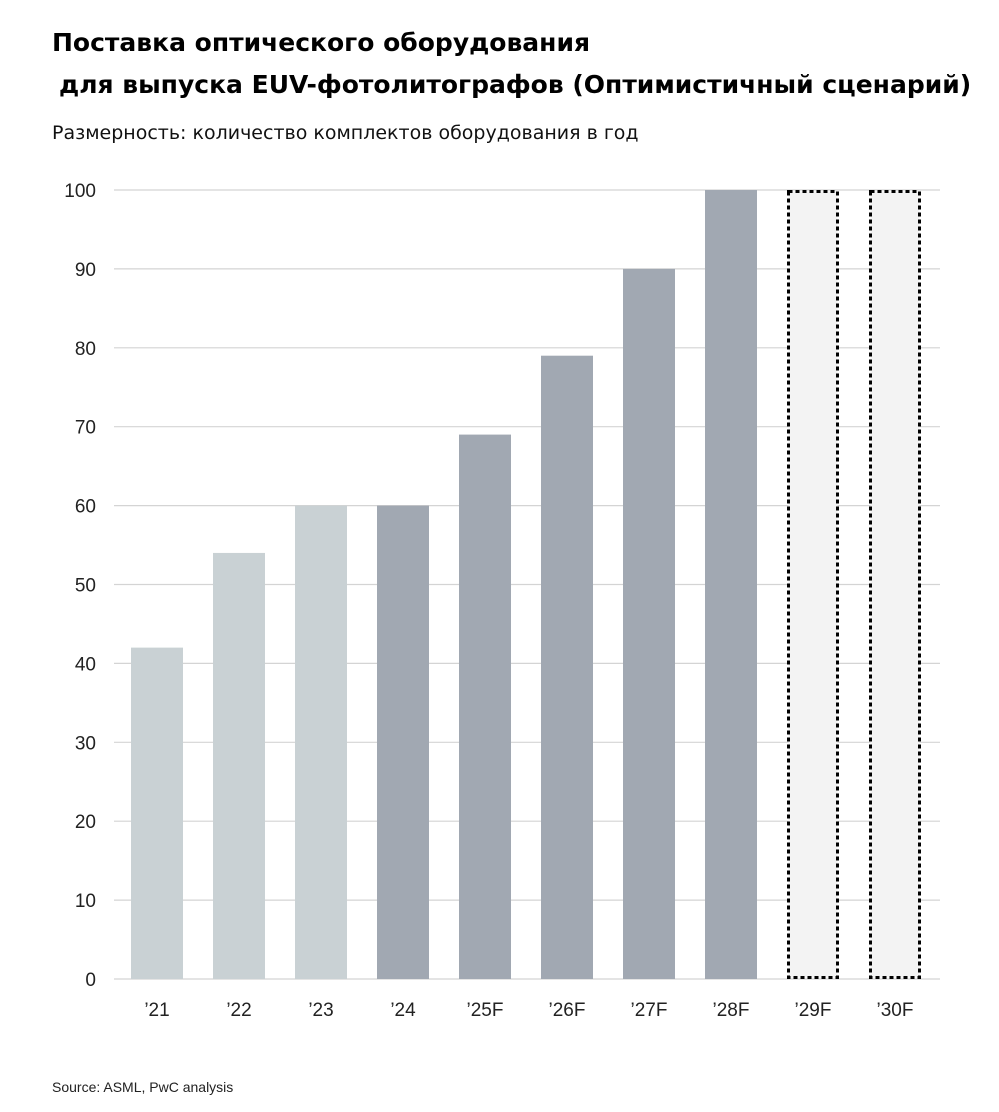 Image resolution: width=999 pixels, height=1112 pixels. I want to click on y-tick-label: 50, so click(85, 586).